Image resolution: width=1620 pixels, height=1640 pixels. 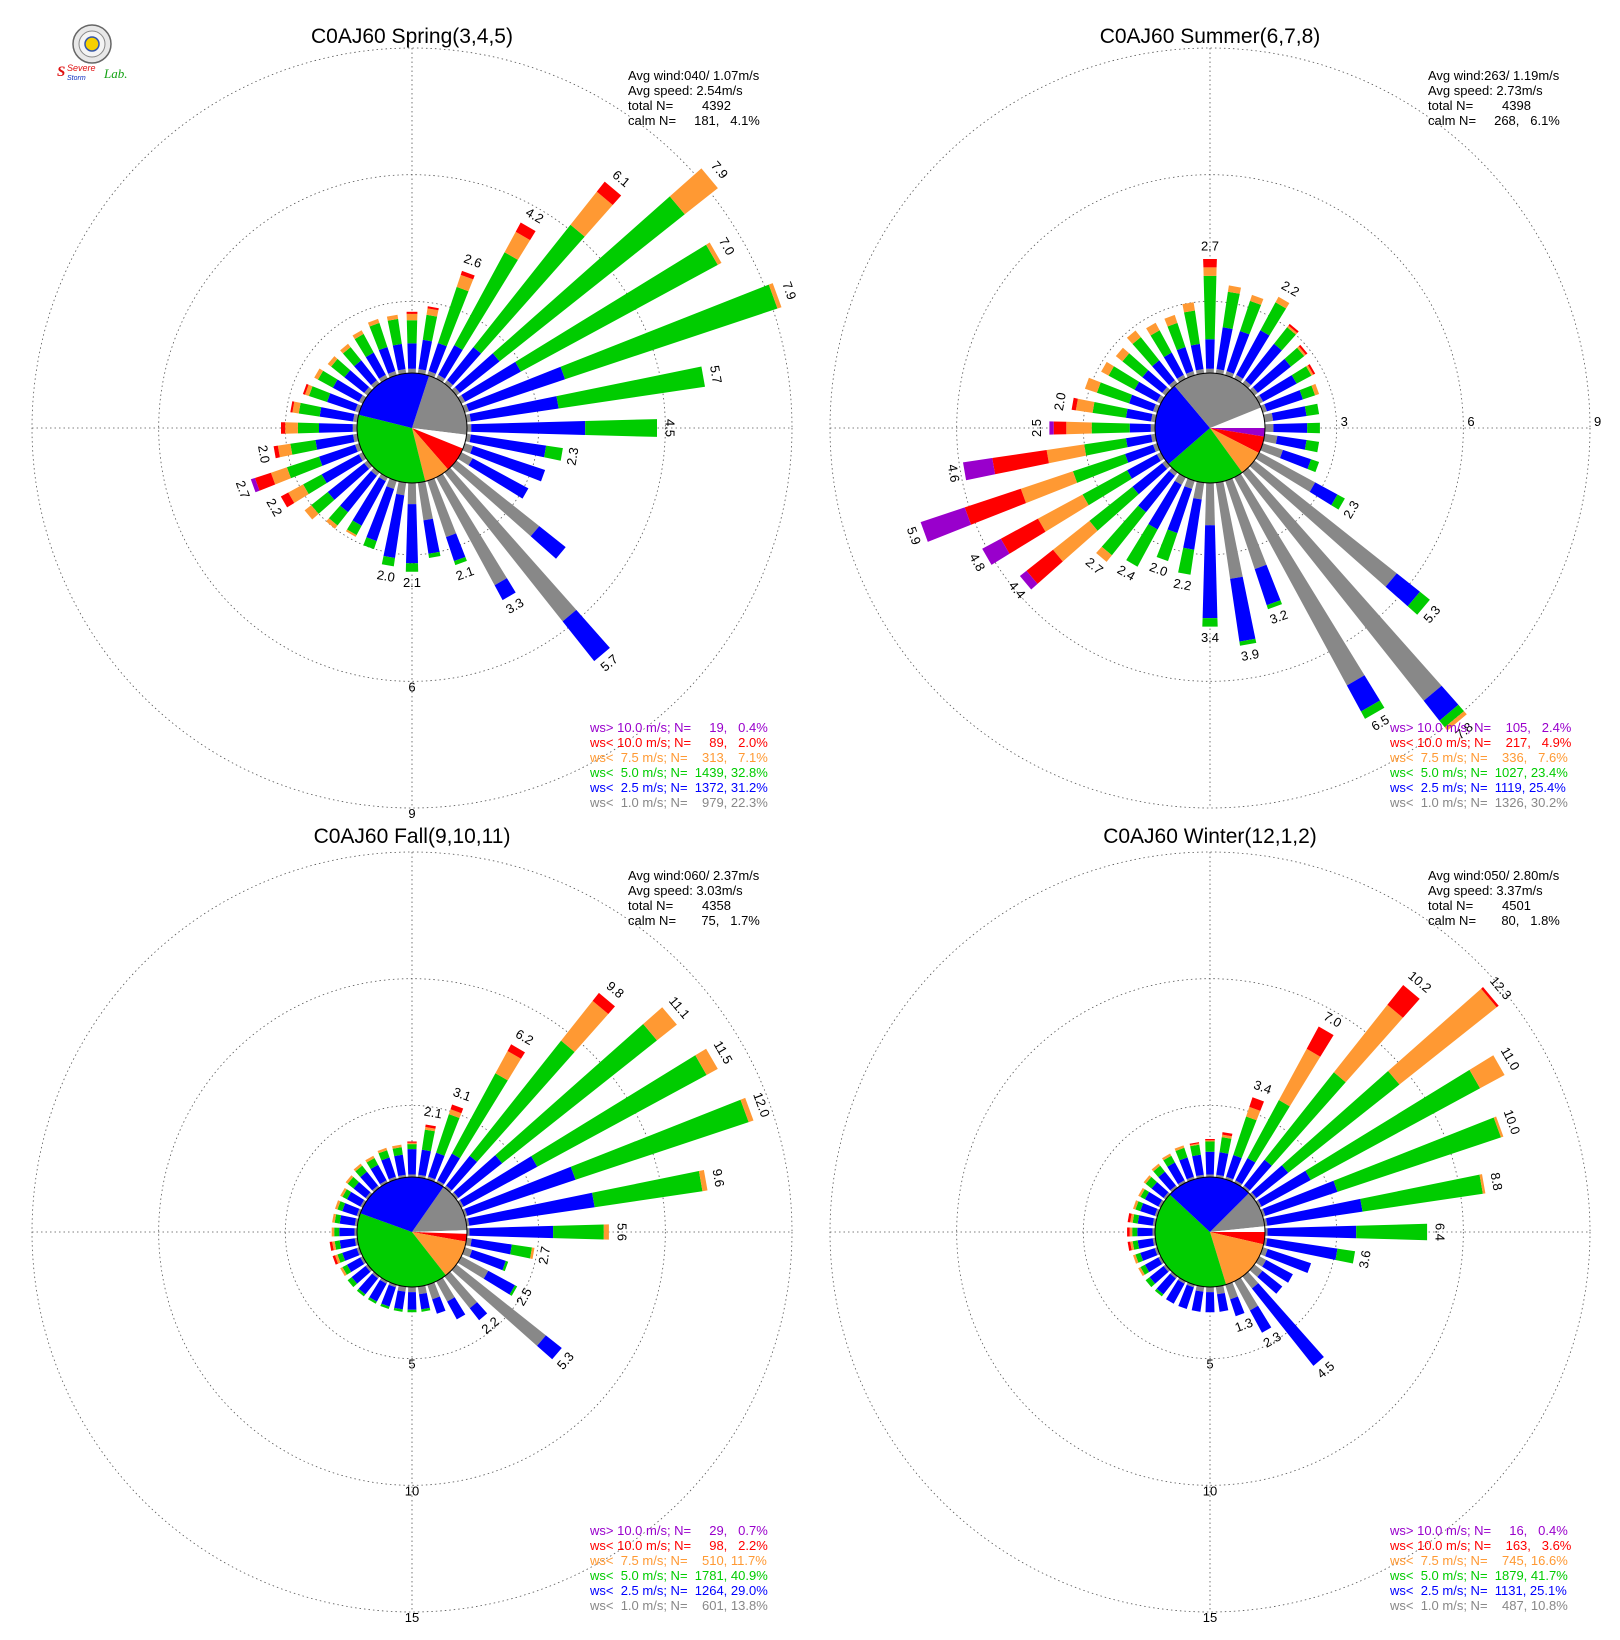 What do you see at coordinates (1210, 36) in the screenshot?
I see `panel-title: C0AJ60 Summer(6,7,8)` at bounding box center [1210, 36].